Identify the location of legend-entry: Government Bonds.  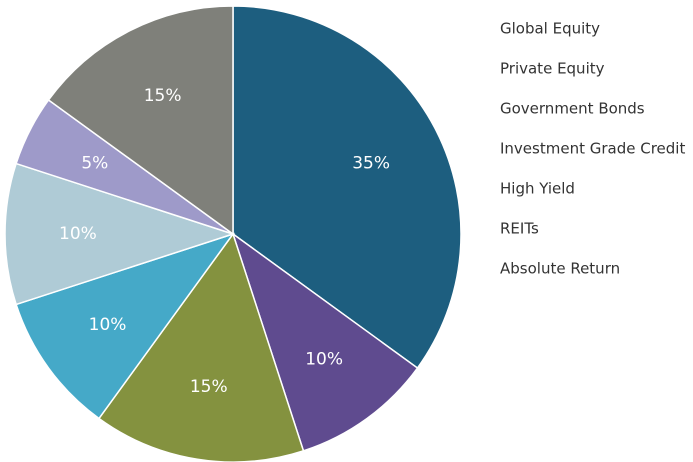
(572, 109).